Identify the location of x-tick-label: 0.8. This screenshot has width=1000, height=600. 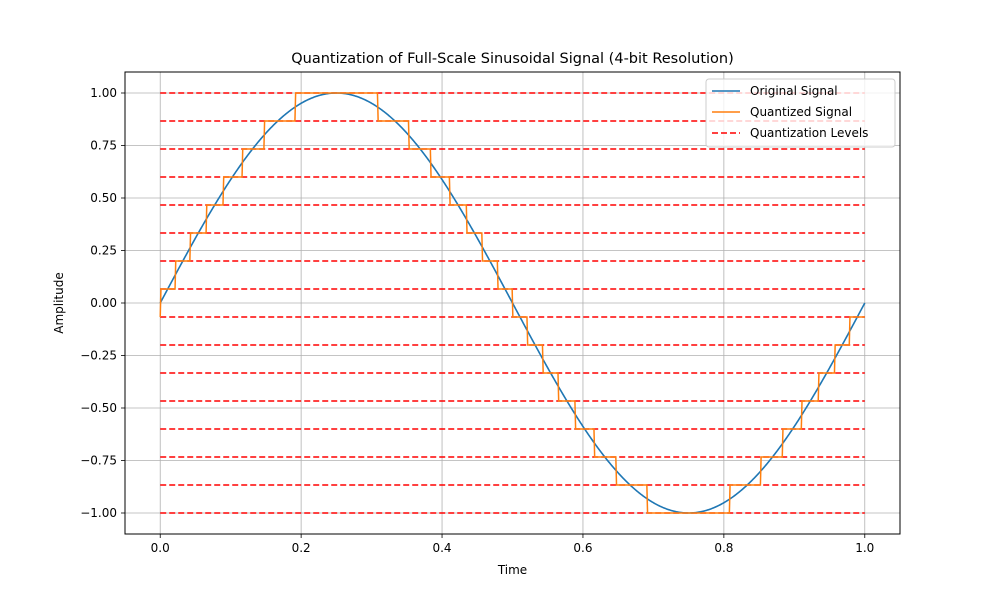
(723, 548).